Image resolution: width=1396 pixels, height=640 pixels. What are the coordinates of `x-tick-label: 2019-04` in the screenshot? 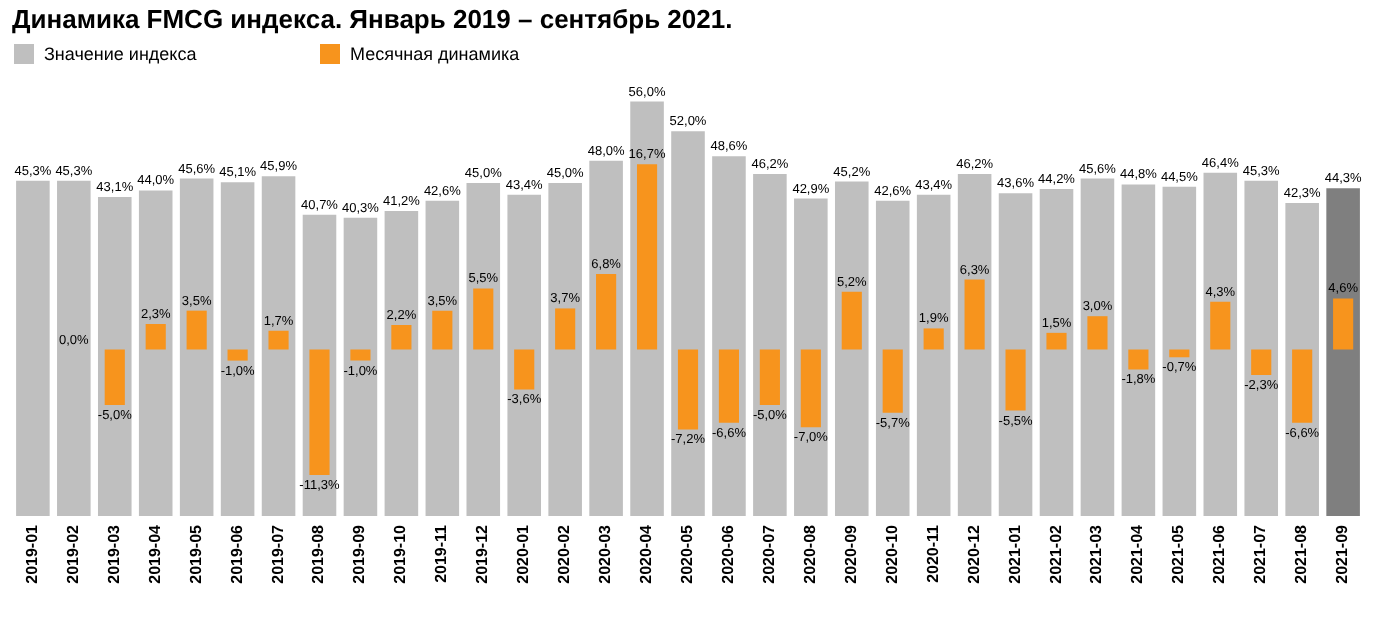 It's located at (154, 553).